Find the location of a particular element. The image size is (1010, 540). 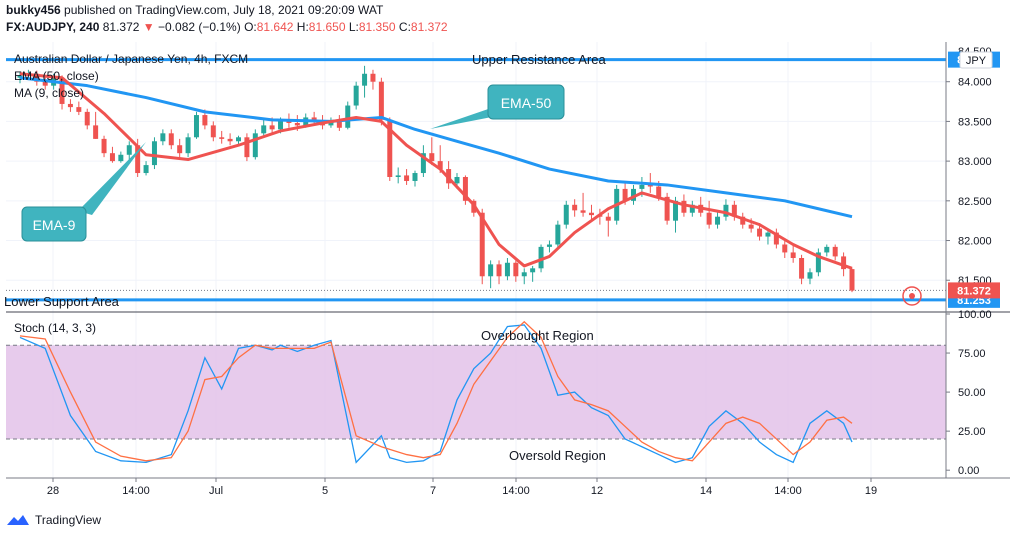

alert-marker is located at coordinates (912, 296).